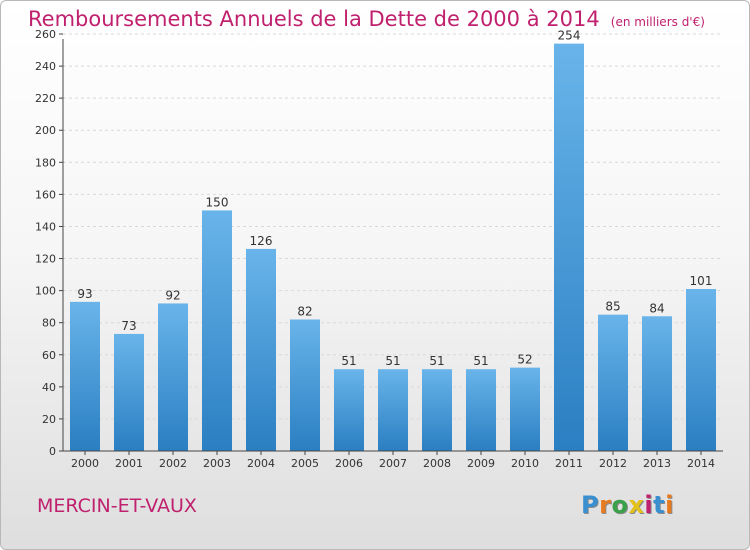 This screenshot has height=550, width=750. What do you see at coordinates (348, 361) in the screenshot?
I see `data-label-2006: 51` at bounding box center [348, 361].